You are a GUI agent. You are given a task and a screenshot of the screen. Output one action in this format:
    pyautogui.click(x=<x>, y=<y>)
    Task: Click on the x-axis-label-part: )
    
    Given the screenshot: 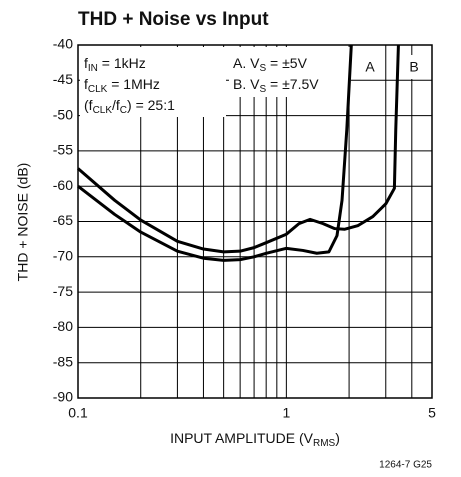 What is the action you would take?
    pyautogui.click(x=337, y=438)
    